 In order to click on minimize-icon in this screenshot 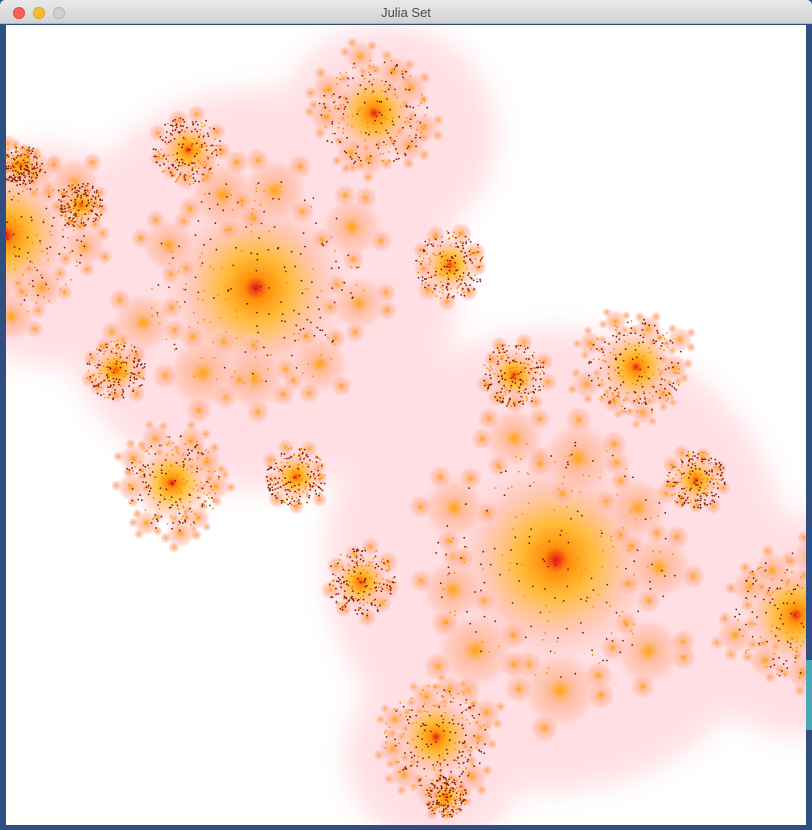, I will do `click(39, 13)`.